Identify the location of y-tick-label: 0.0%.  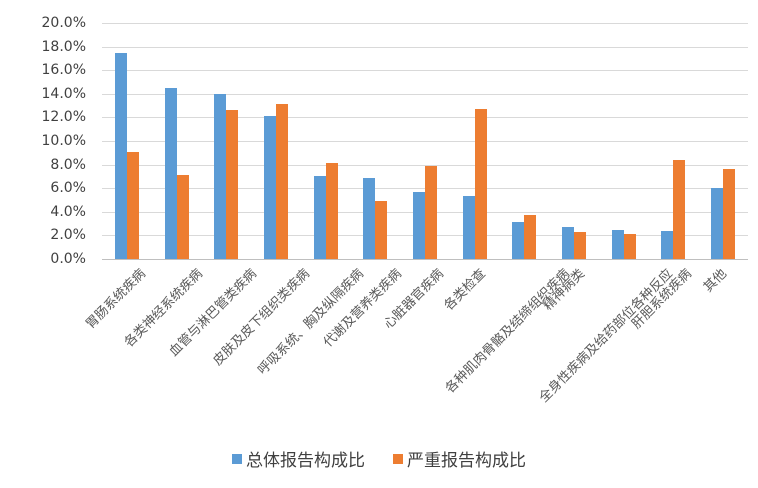
(68, 259).